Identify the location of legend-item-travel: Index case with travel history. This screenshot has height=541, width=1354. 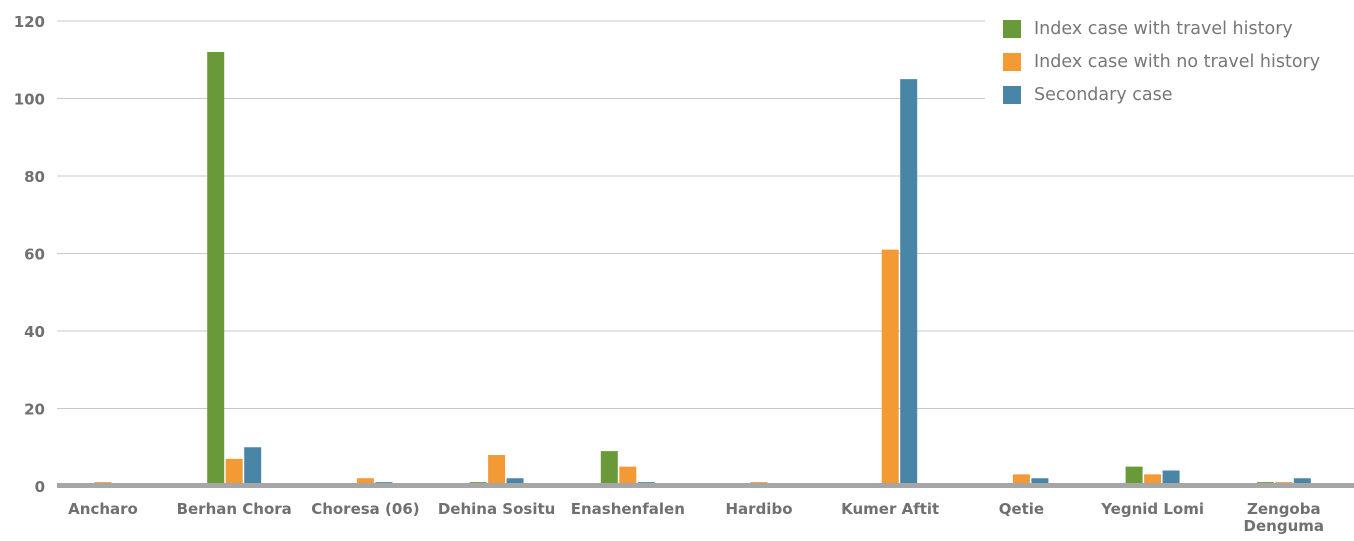
(1161, 28).